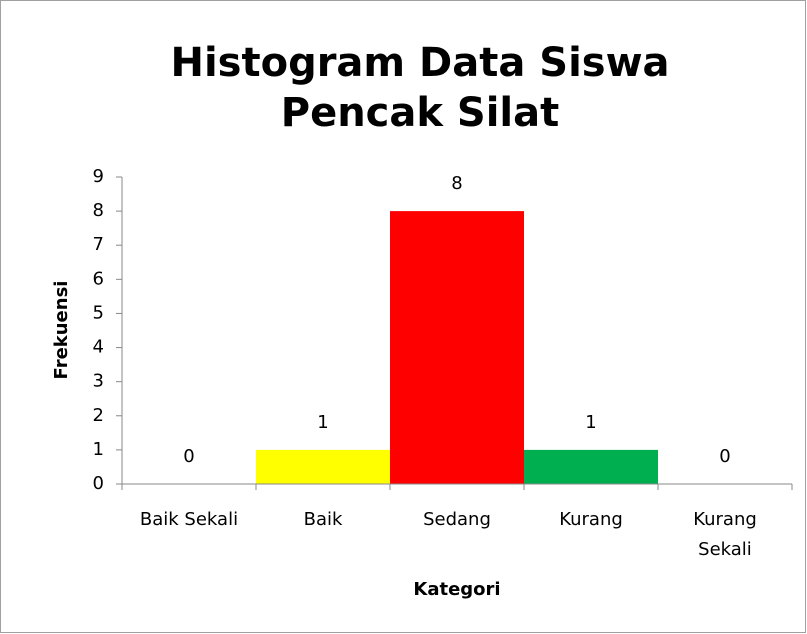 The height and width of the screenshot is (634, 807). I want to click on y-tick-label: 7, so click(98, 244).